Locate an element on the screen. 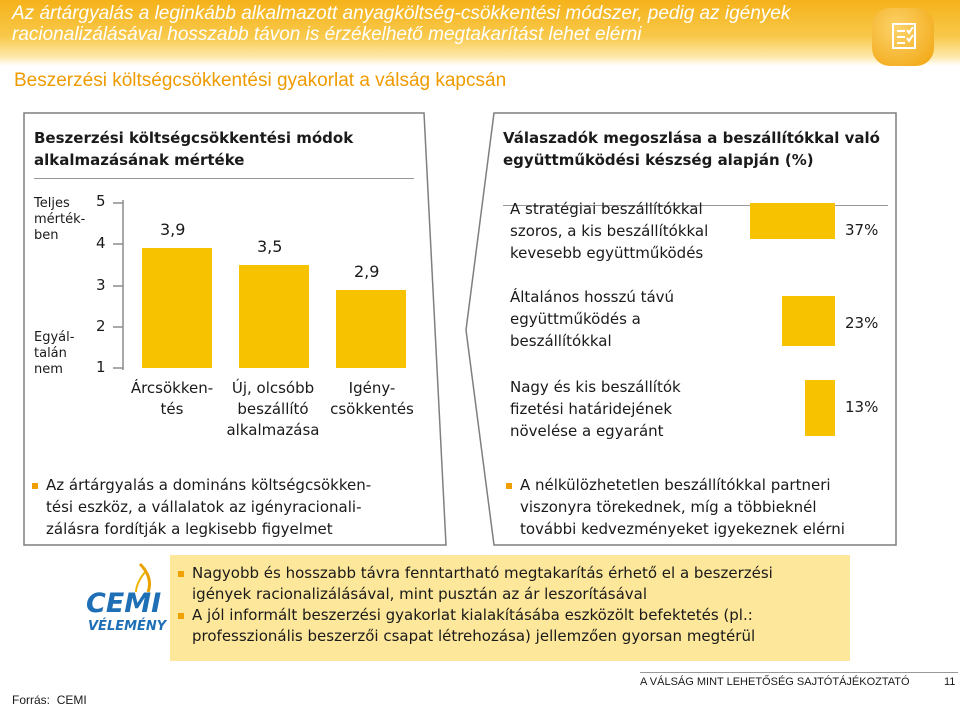 Image resolution: width=960 pixels, height=707 pixels. axis-note-none: Egyál- talán nem is located at coordinates (54, 353).